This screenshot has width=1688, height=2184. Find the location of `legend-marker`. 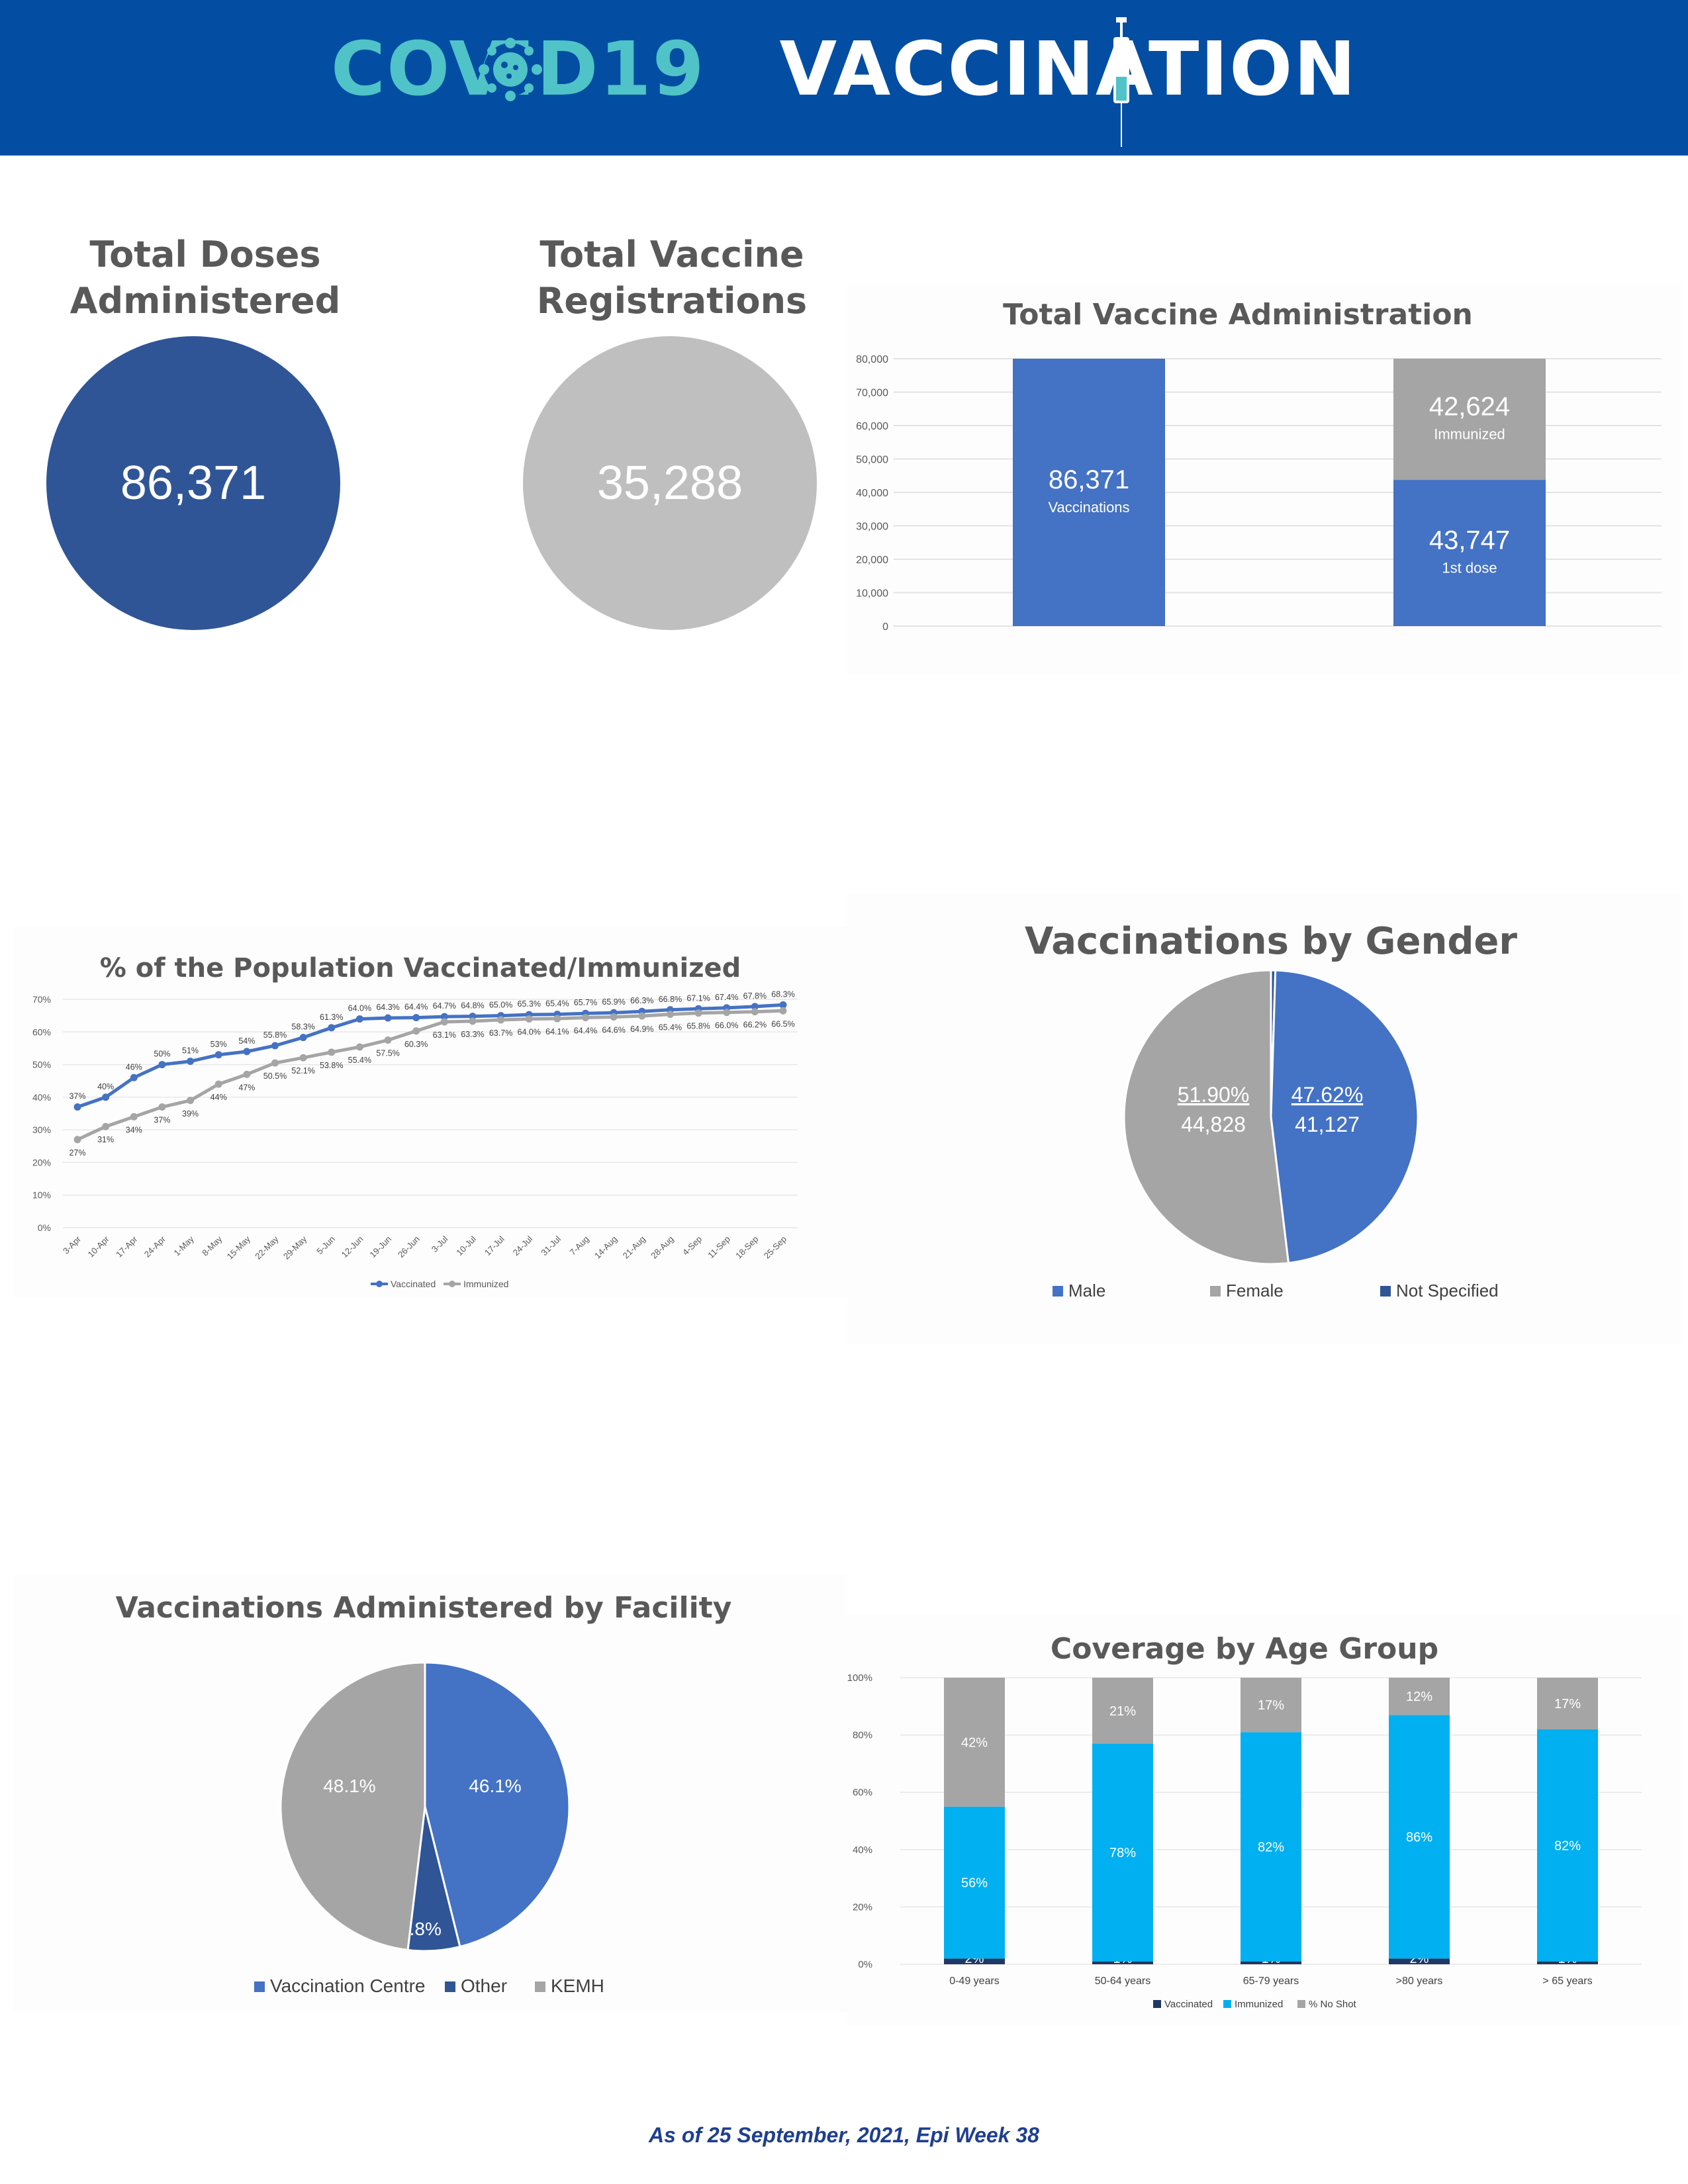

legend-marker is located at coordinates (452, 1284).